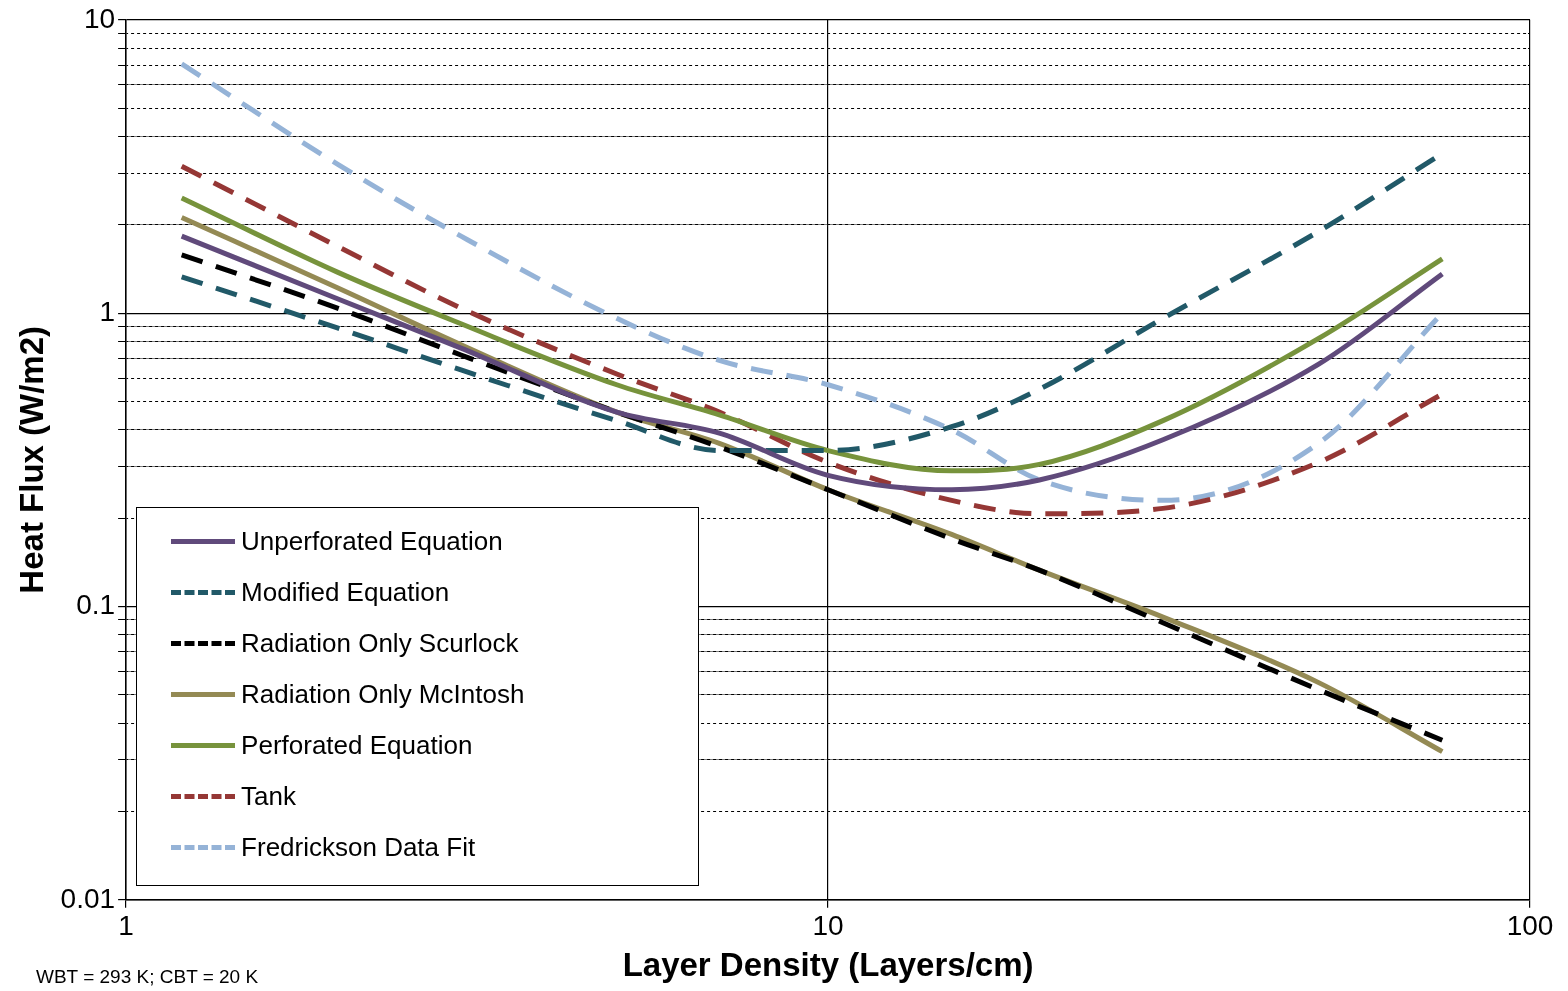  Describe the element at coordinates (99, 18) in the screenshot. I see `y-tick-label: 10` at that location.